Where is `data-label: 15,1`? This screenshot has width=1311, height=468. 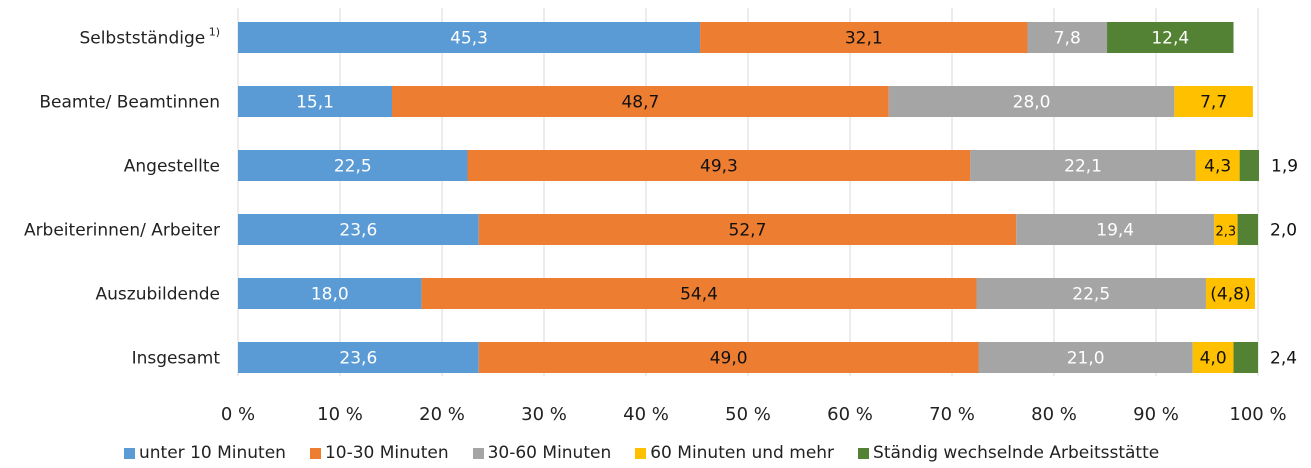
data-label: 15,1 is located at coordinates (315, 103).